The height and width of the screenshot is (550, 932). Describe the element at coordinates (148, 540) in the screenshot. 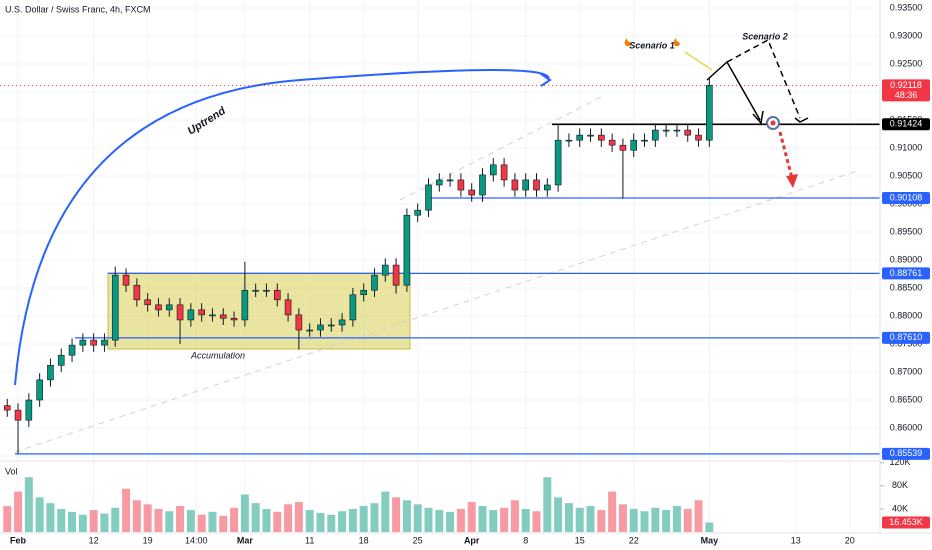

I see `x-tick-label: 19` at that location.